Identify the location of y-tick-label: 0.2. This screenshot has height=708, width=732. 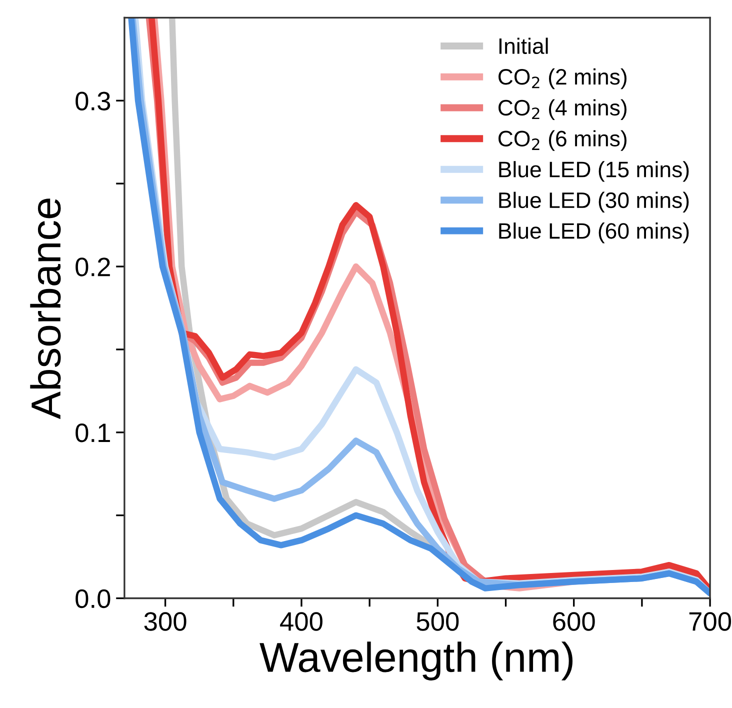
(93, 267).